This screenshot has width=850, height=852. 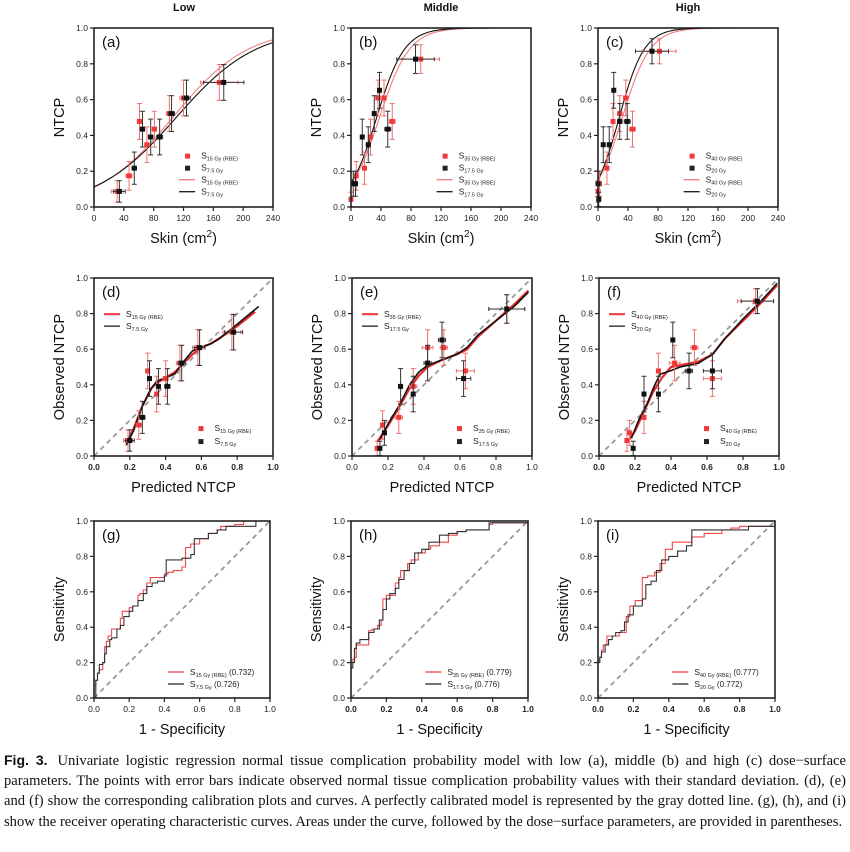 I want to click on legend-label: S15 Gy (RBE), so click(x=219, y=157).